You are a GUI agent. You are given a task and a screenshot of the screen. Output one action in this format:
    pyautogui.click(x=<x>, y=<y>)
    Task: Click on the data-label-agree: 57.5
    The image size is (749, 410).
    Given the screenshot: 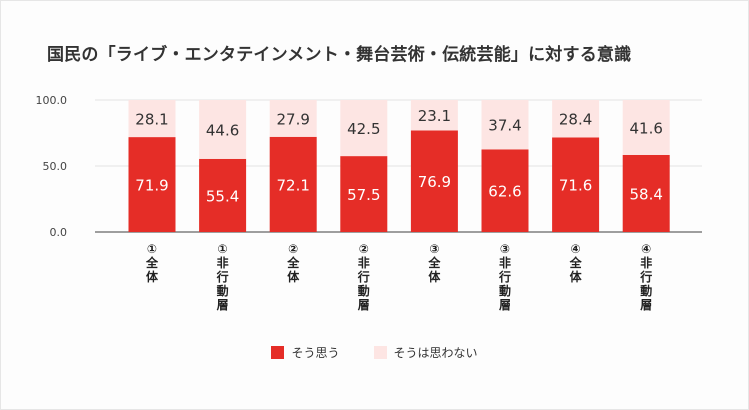 What is the action you would take?
    pyautogui.click(x=363, y=195)
    